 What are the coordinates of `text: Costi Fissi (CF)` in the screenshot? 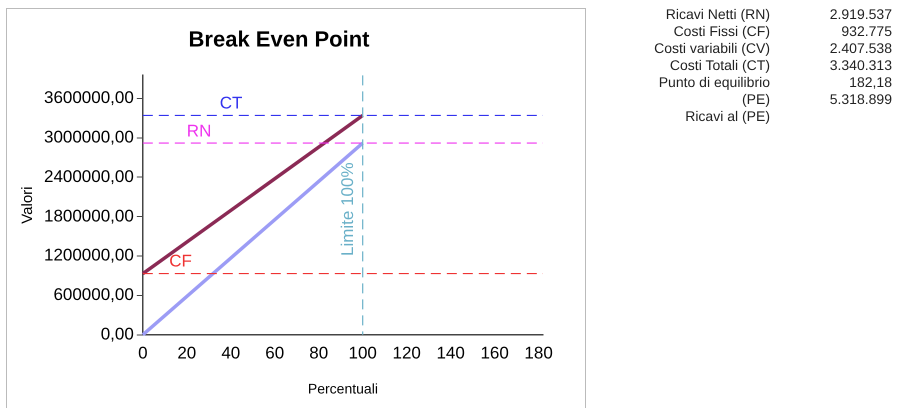 It's located at (721, 31).